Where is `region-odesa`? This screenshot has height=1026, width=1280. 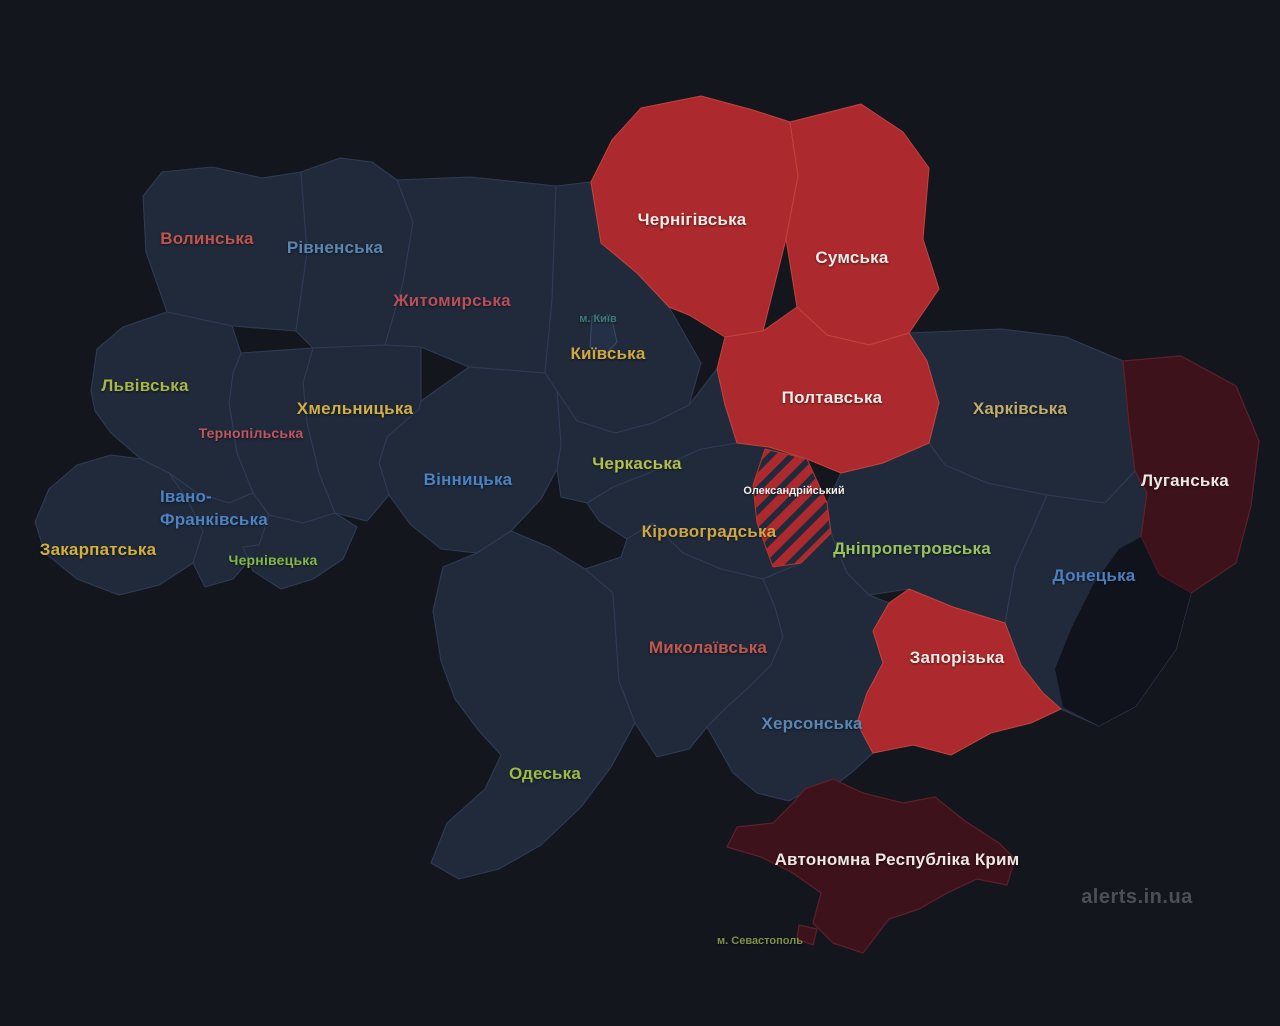
region-odesa is located at coordinates (533, 705).